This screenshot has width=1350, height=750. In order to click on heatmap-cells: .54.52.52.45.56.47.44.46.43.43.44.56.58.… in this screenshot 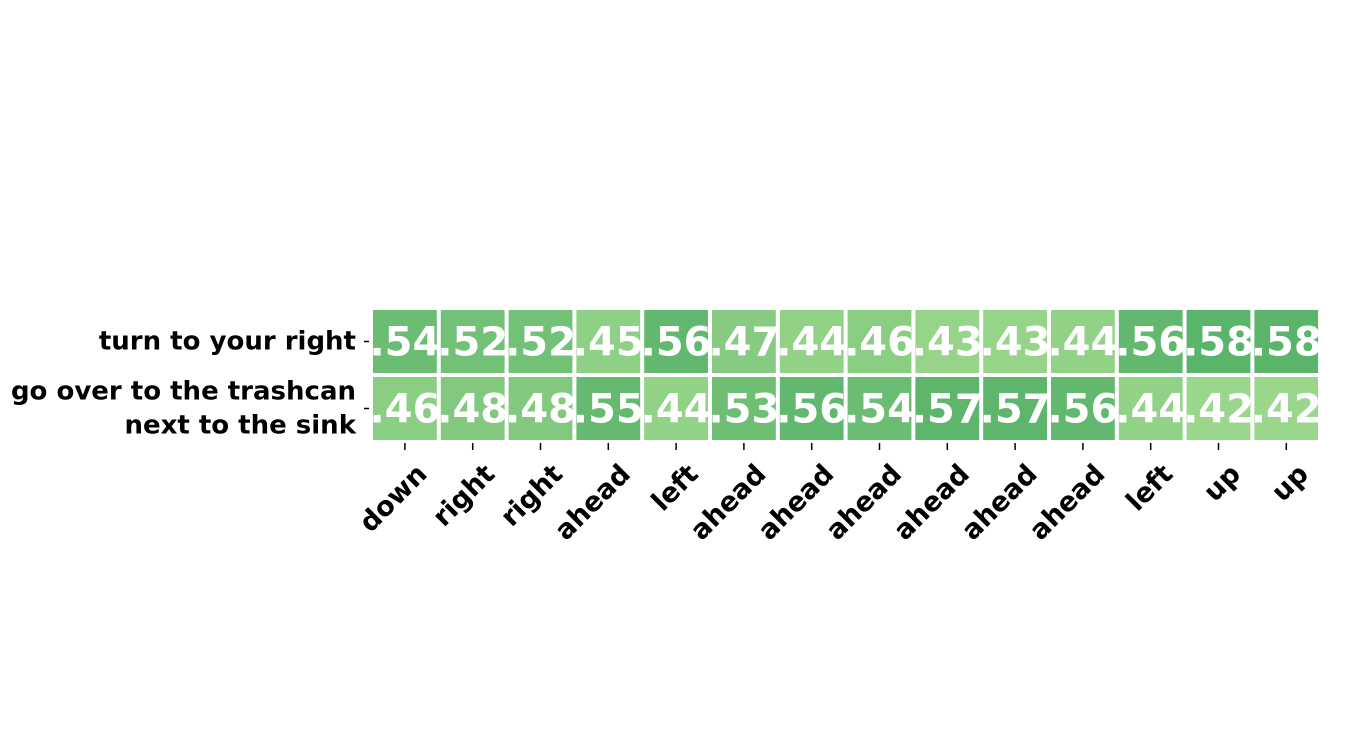, I will do `click(845, 375)`.